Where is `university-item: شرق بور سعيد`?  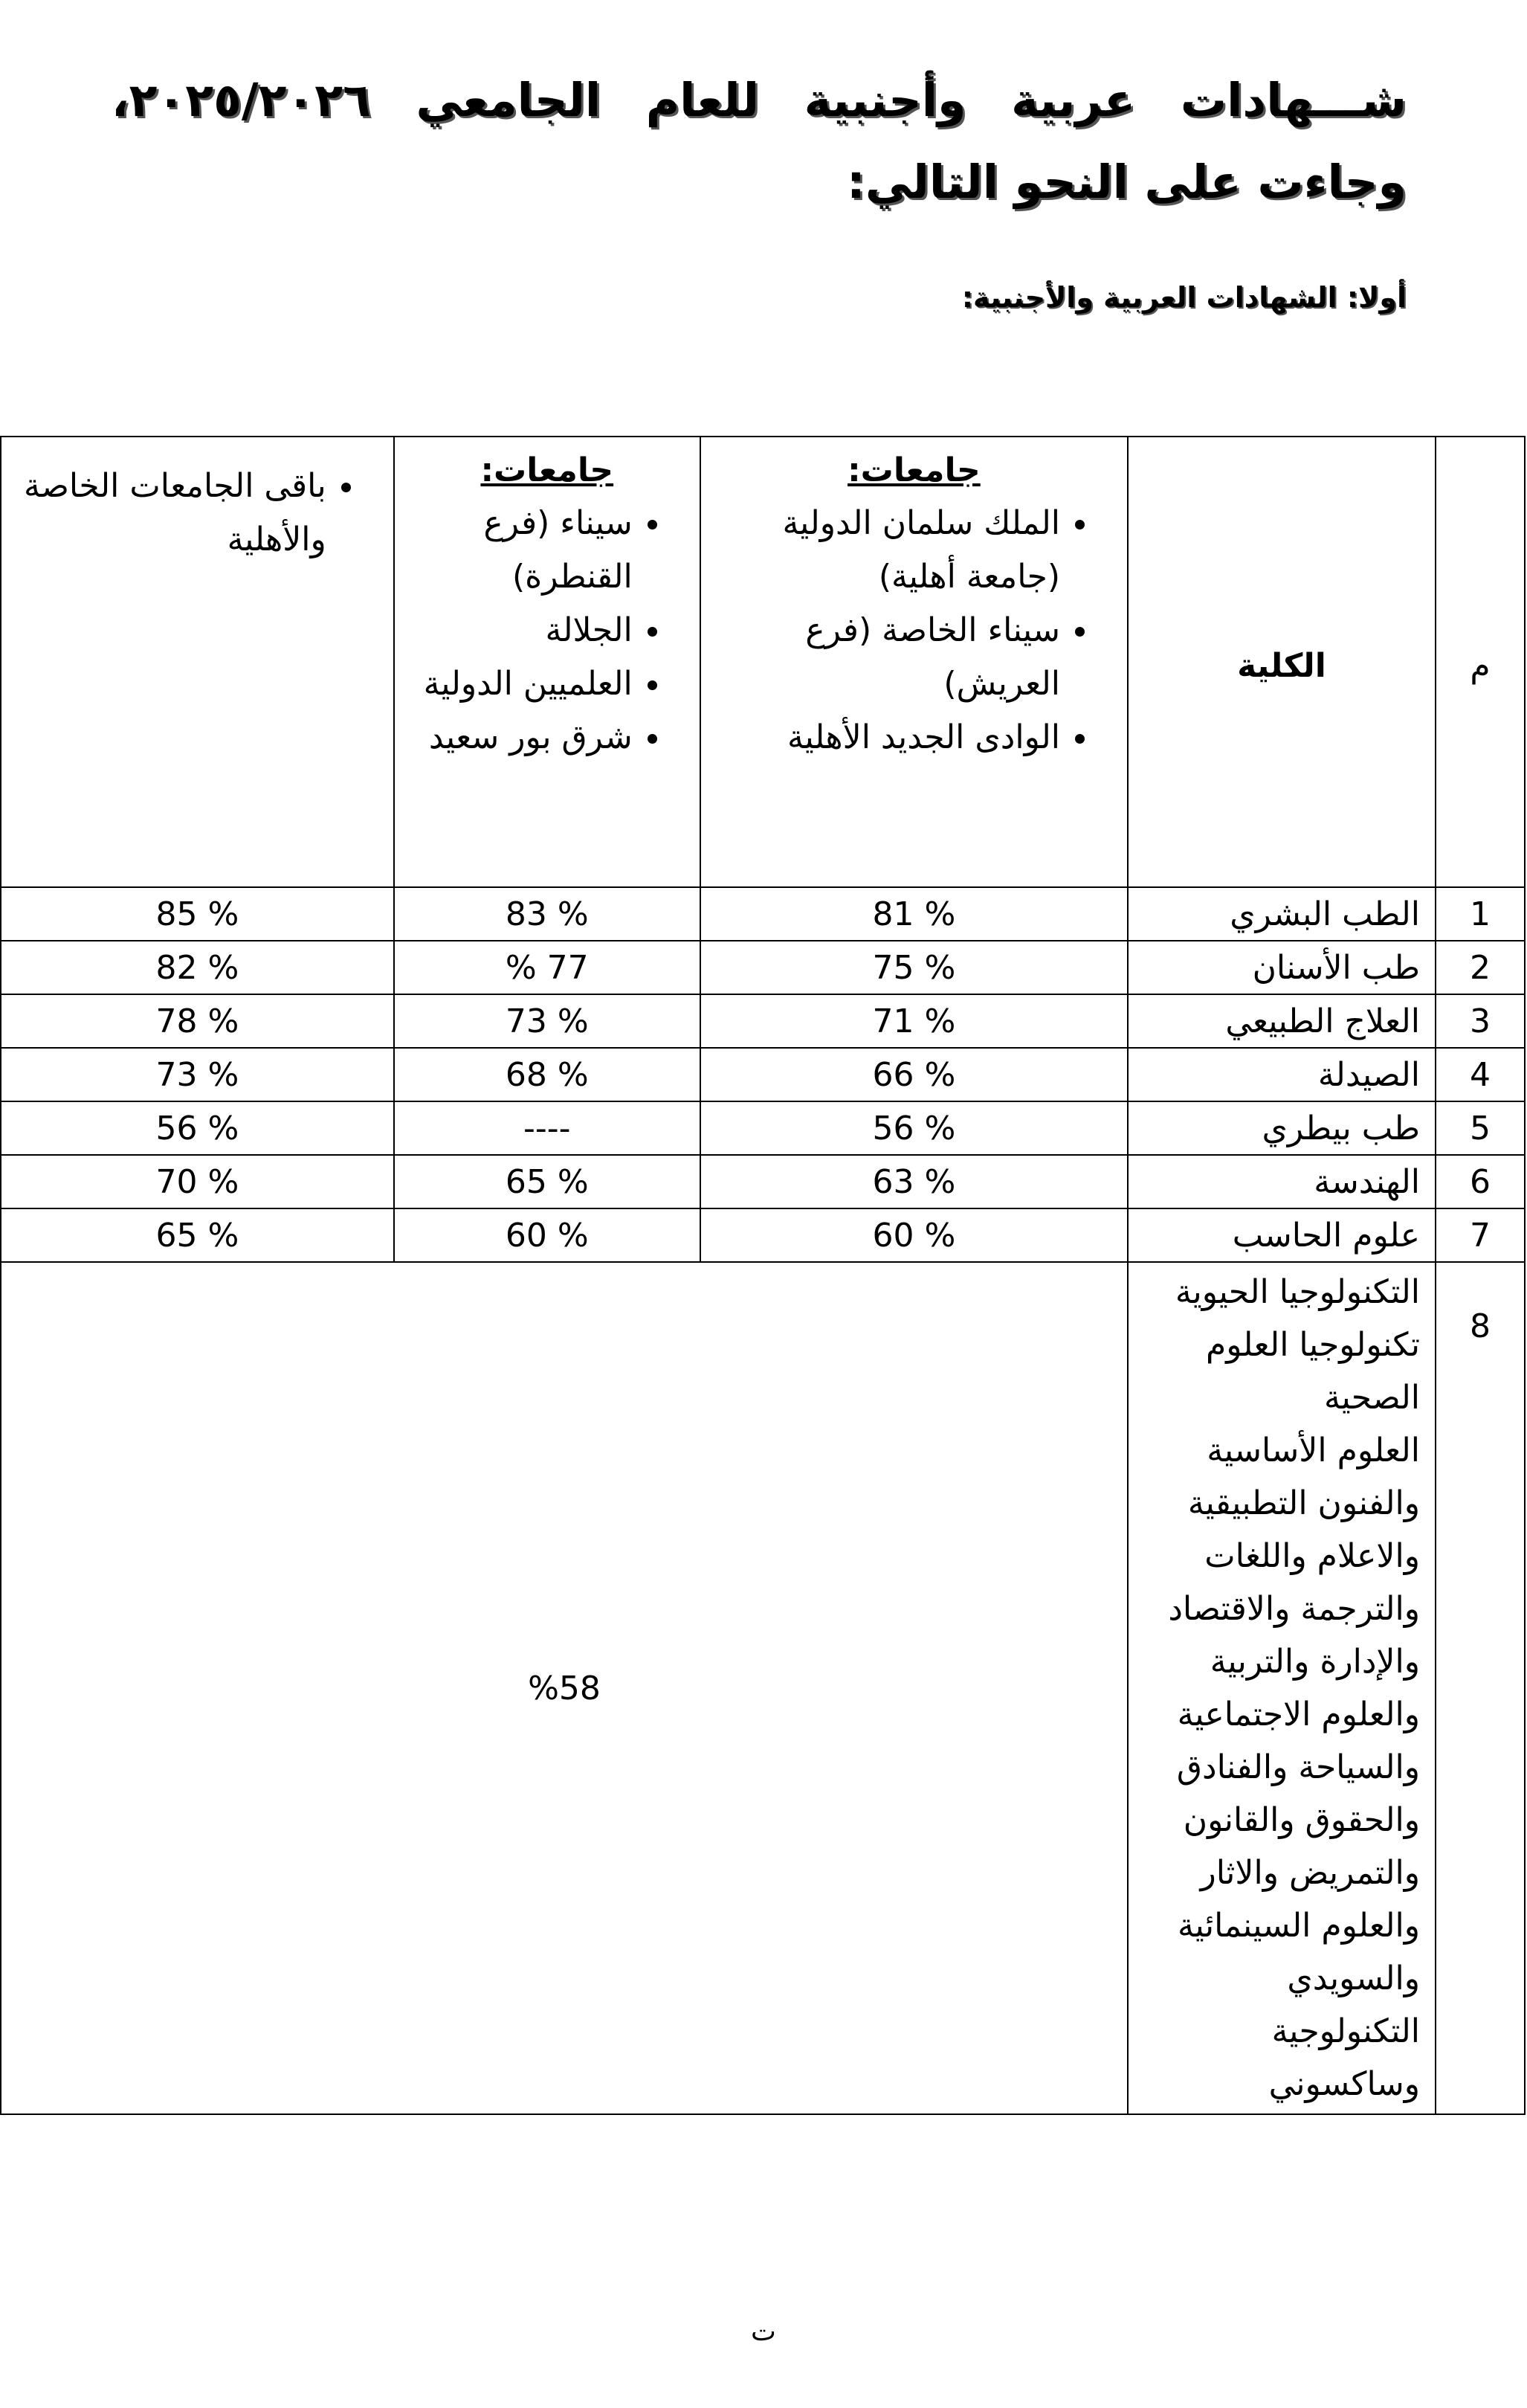
university-item: شرق بور سعيد is located at coordinates (521, 737).